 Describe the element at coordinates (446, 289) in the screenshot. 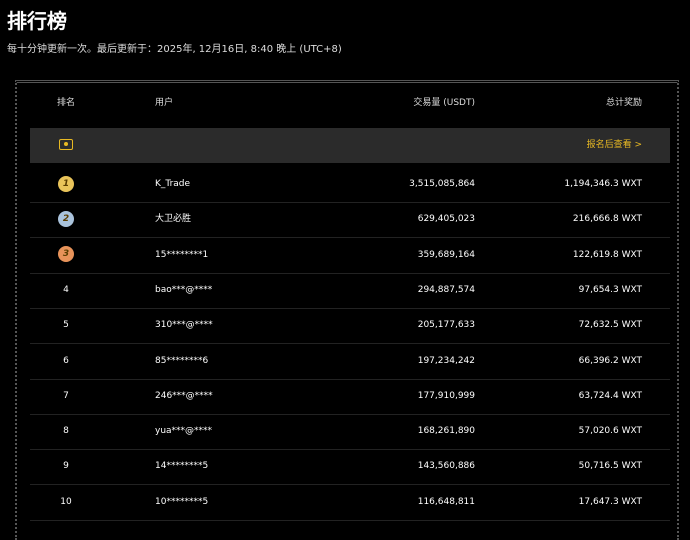

I see `trade-volume: 294,887,574` at that location.